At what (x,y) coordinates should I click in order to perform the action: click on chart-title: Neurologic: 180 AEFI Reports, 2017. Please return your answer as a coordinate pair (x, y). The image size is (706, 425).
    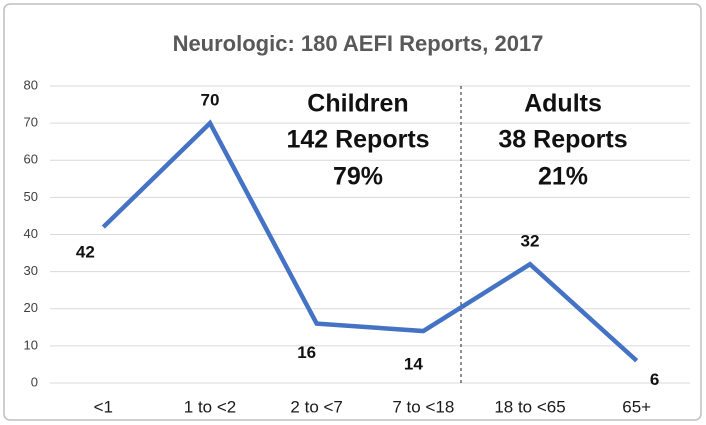
    Looking at the image, I should click on (358, 43).